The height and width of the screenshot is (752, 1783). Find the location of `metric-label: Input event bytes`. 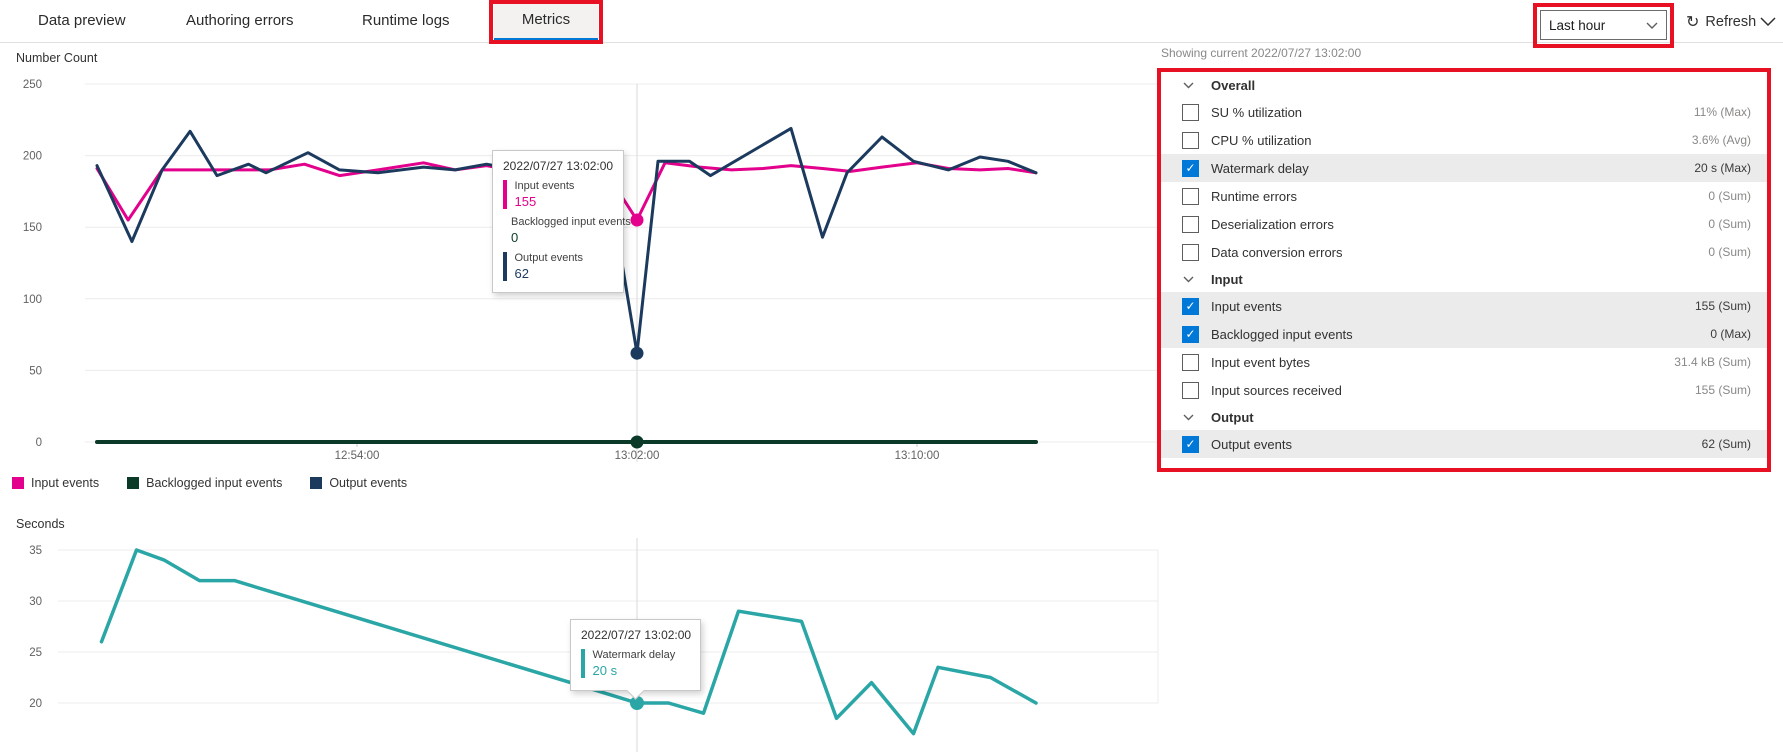

metric-label: Input event bytes is located at coordinates (1261, 362).